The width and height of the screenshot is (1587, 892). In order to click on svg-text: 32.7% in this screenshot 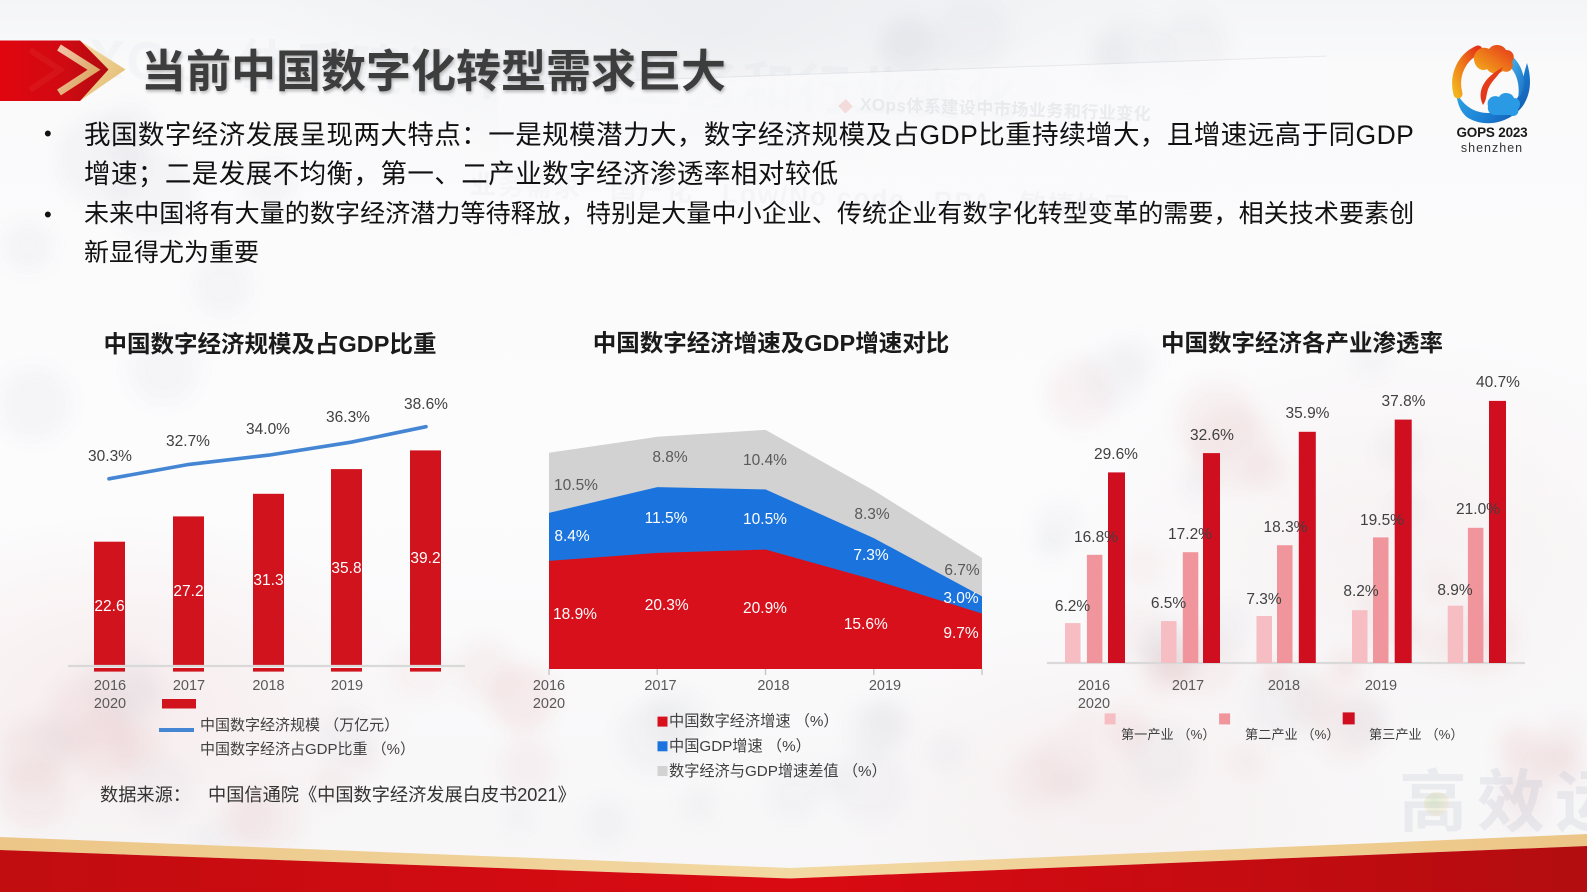, I will do `click(188, 441)`.